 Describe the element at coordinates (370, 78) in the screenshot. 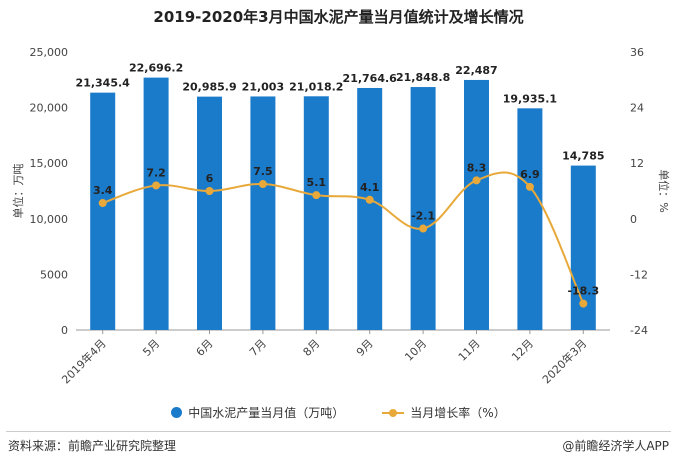

I see `bar-value-label: 21,764.6` at that location.